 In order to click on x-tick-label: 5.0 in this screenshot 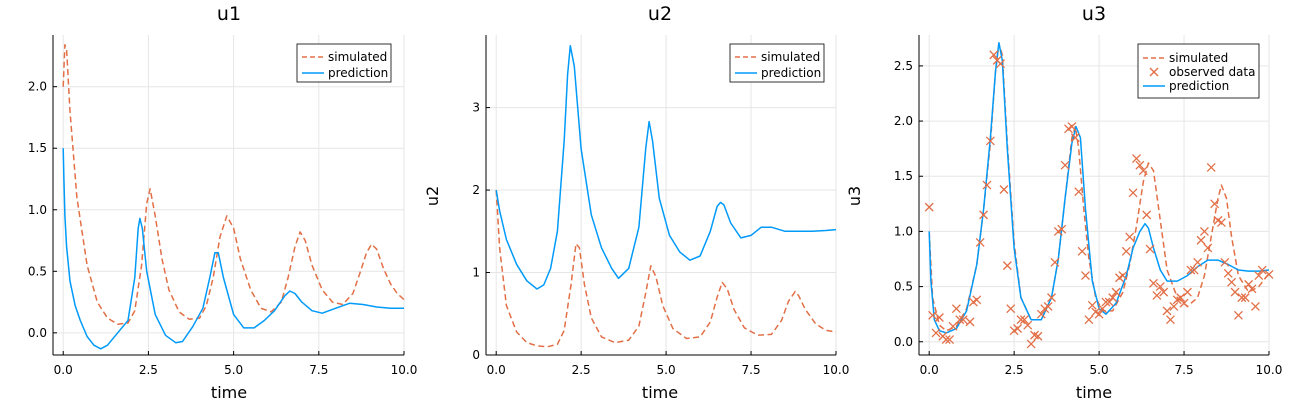, I will do `click(1099, 370)`.